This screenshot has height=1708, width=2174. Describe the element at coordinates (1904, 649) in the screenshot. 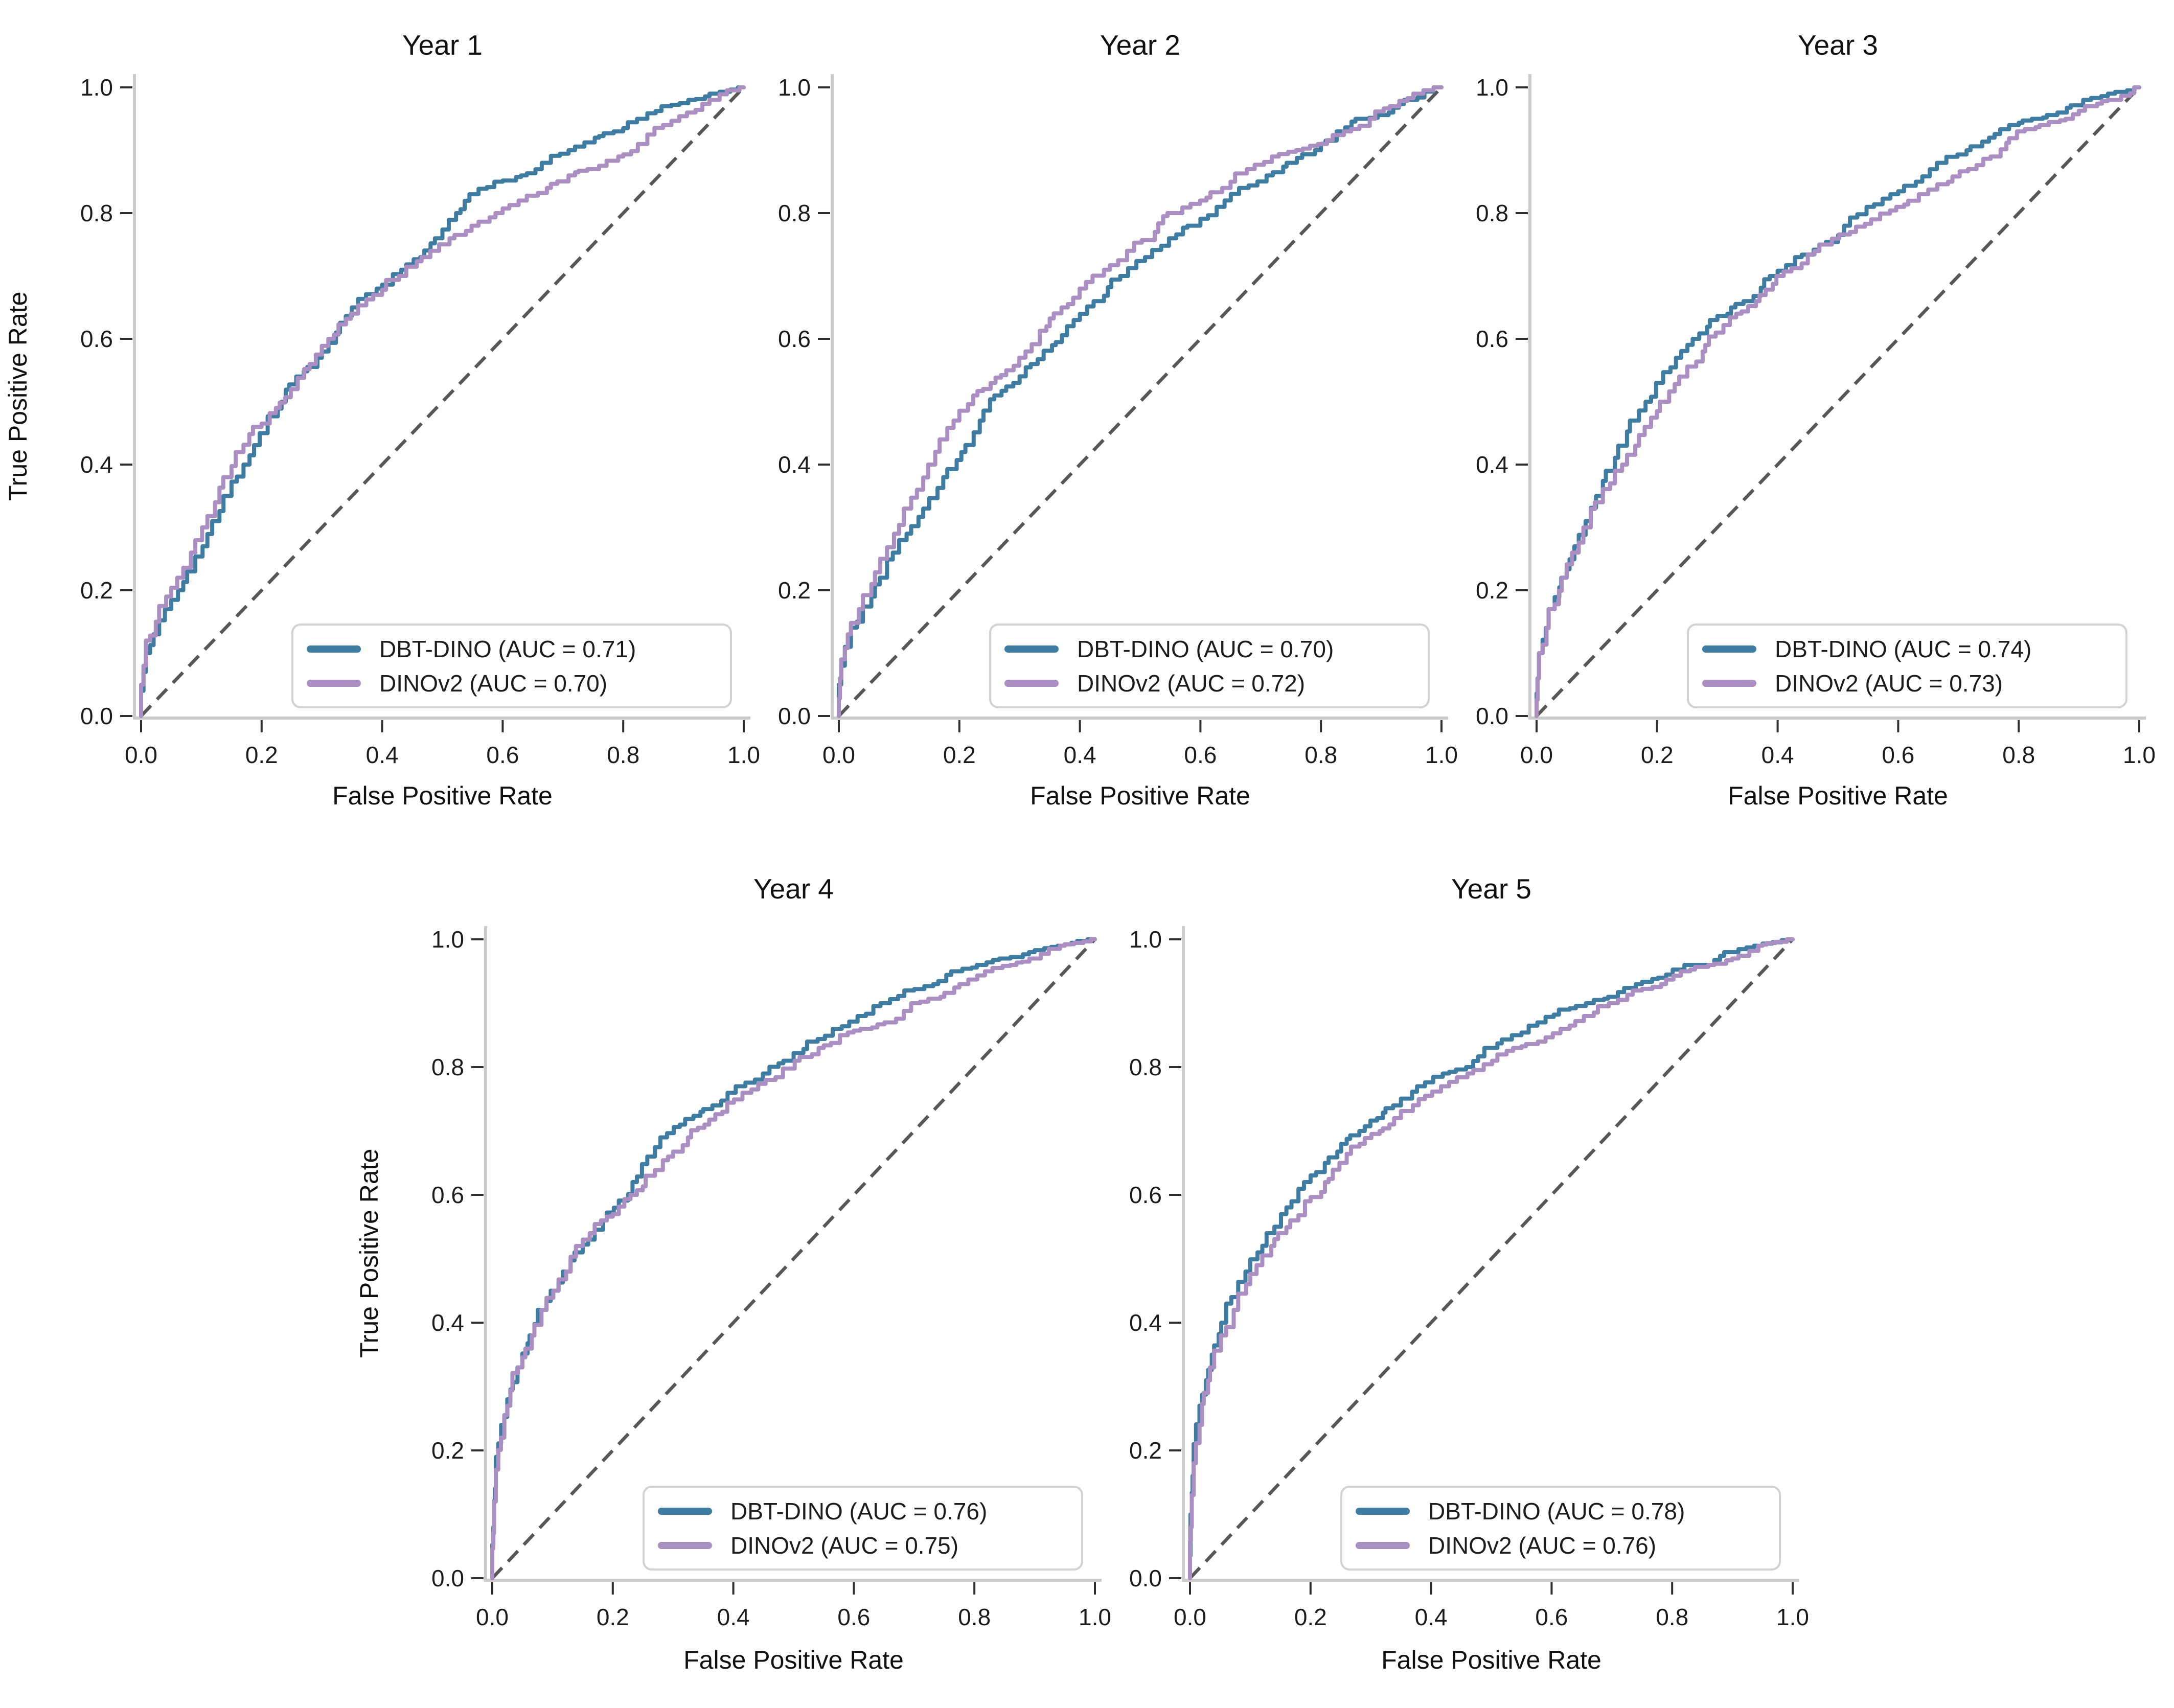

I see `legend-label: DBT-DINO (AUC = 0.74)` at that location.